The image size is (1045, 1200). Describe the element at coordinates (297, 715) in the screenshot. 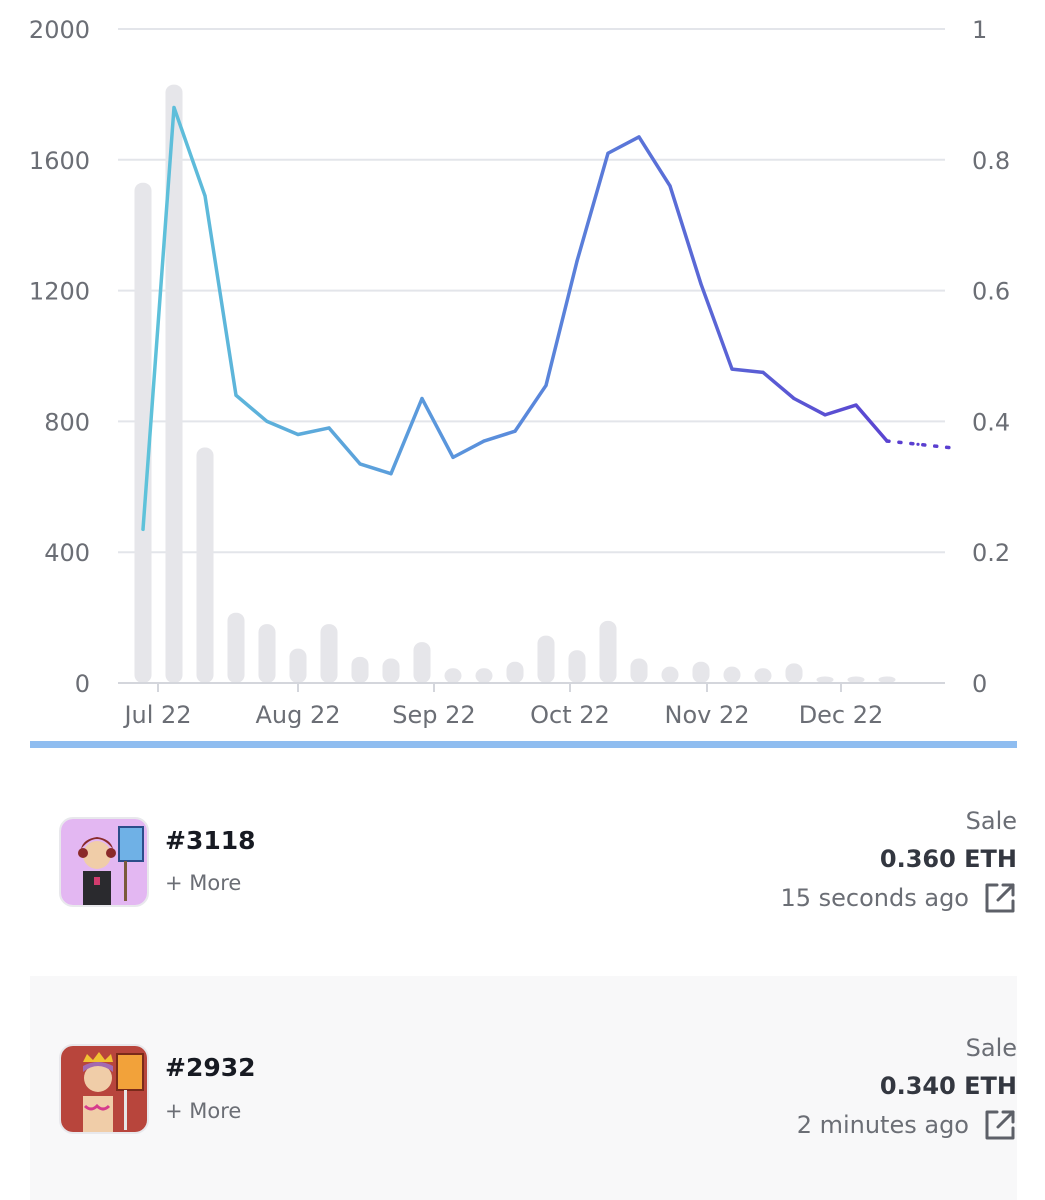

I see `x-axis-tick-label: Aug 22` at that location.